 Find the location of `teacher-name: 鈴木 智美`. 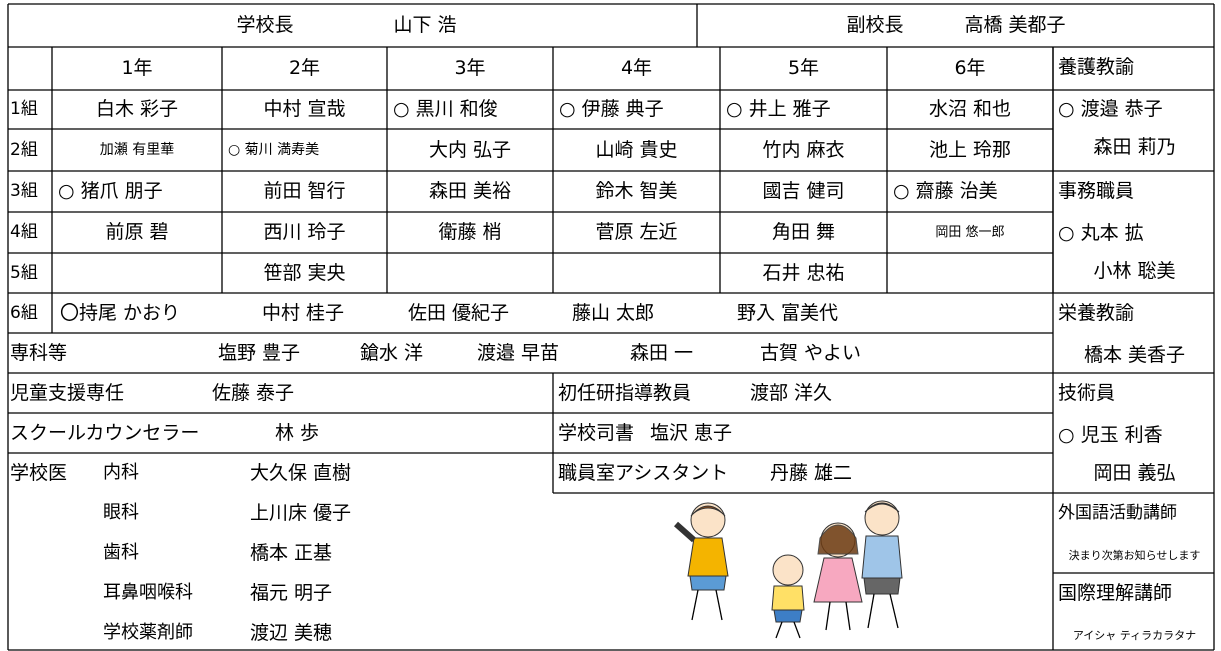

teacher-name: 鈴木 智美 is located at coordinates (636, 191).